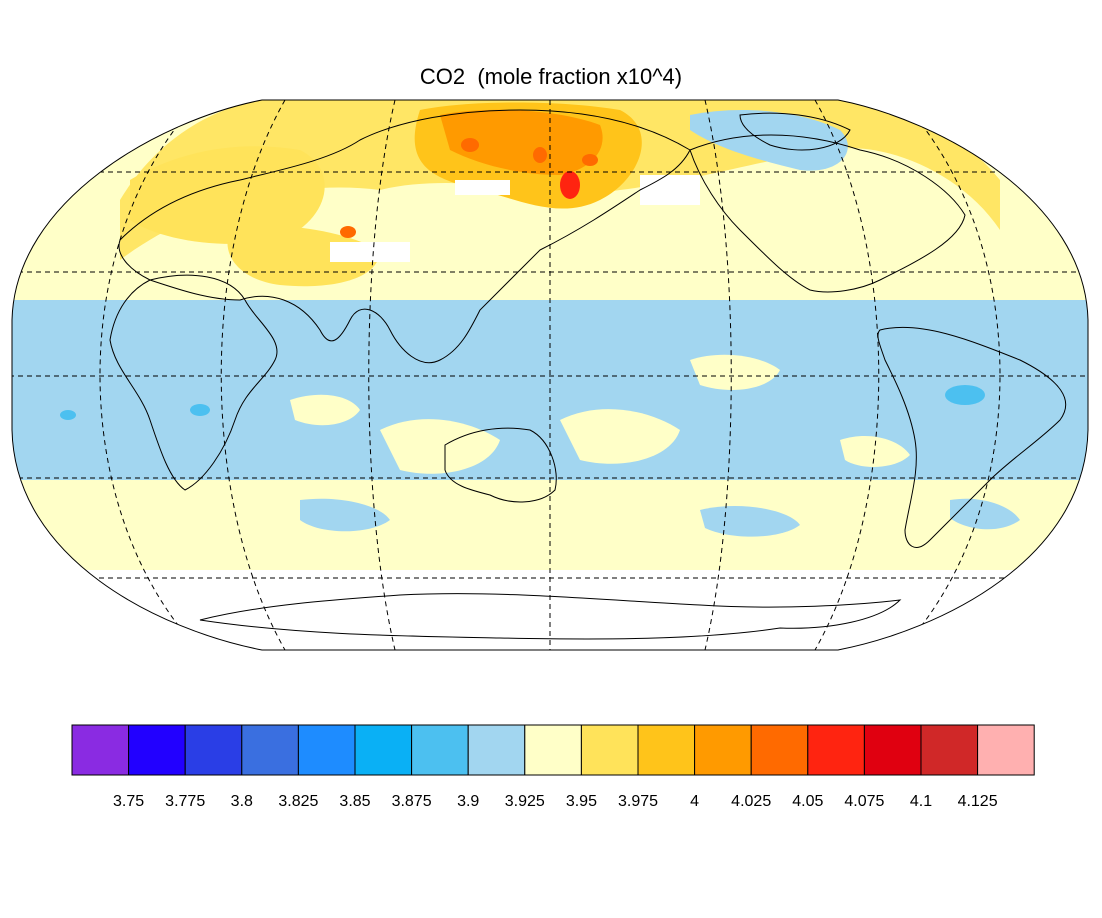 This screenshot has width=1102, height=918. I want to click on colorbar-tick-label: 4.125, so click(978, 801).